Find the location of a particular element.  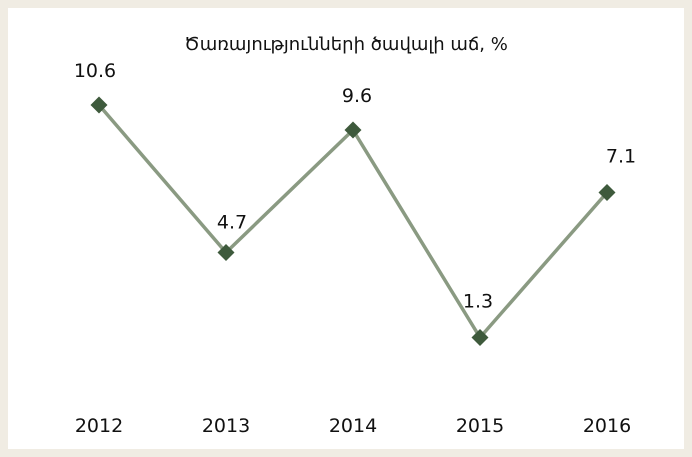

data-point-2013 is located at coordinates (226, 252).